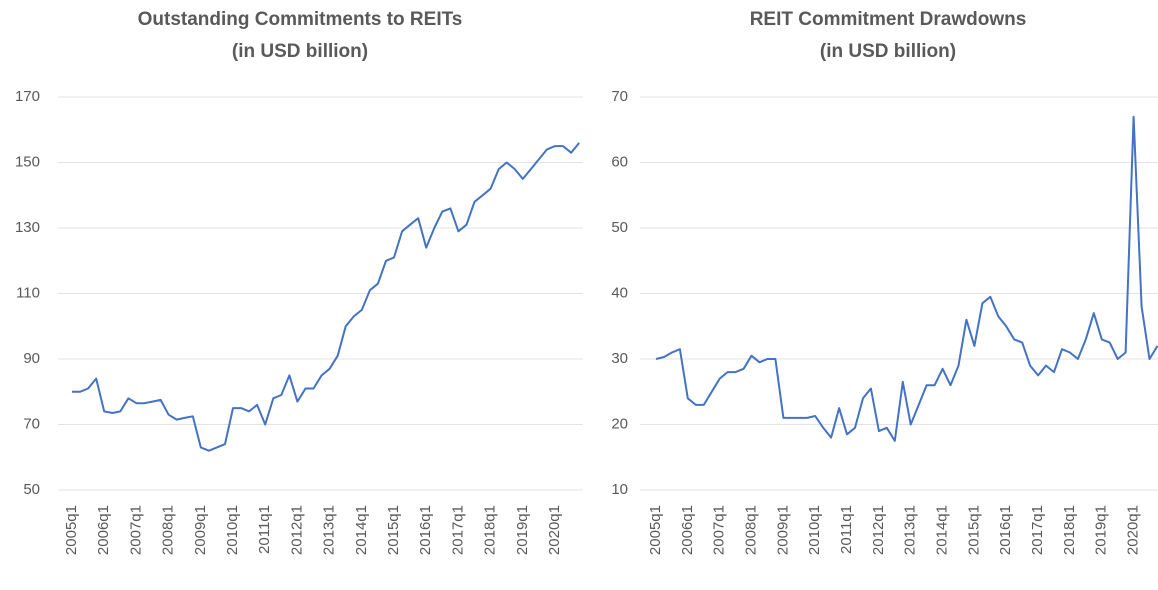 The width and height of the screenshot is (1158, 590). What do you see at coordinates (300, 19) in the screenshot?
I see `chart-title: Outstanding Commitments to REITs` at bounding box center [300, 19].